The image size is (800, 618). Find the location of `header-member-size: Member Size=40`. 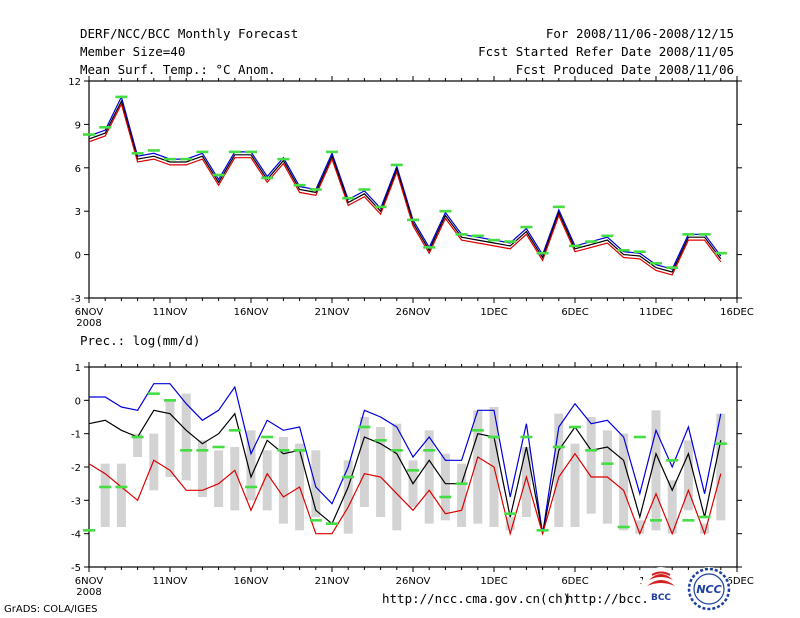

header-member-size: Member Size=40 is located at coordinates (133, 51).